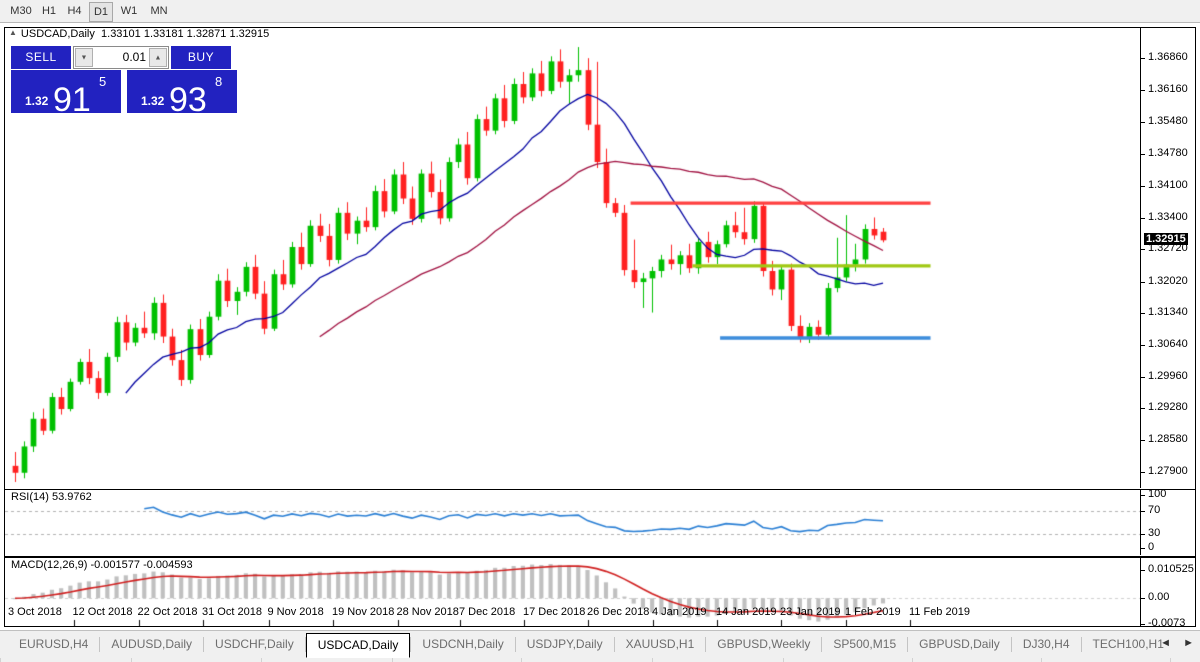 Image resolution: width=1200 pixels, height=662 pixels. Describe the element at coordinates (1167, 623) in the screenshot. I see `macd-axis-label: -0.0073` at that location.